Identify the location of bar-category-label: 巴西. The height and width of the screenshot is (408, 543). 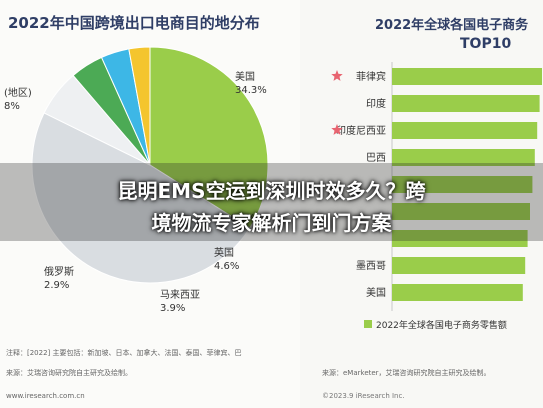
(376, 158).